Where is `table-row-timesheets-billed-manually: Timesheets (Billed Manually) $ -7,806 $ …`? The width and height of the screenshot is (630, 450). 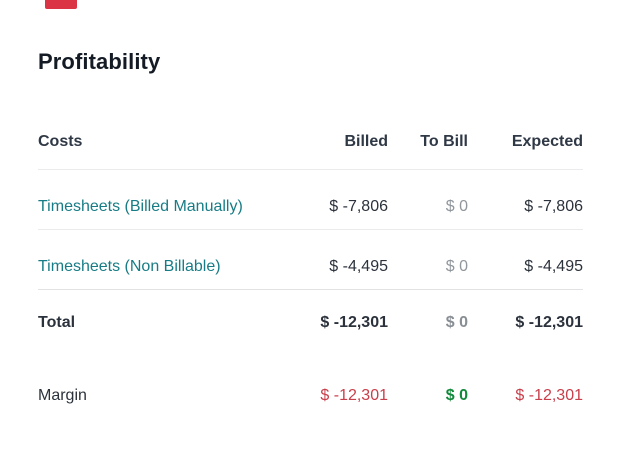 table-row-timesheets-billed-manually: Timesheets (Billed Manually) $ -7,806 $ … is located at coordinates (310, 200).